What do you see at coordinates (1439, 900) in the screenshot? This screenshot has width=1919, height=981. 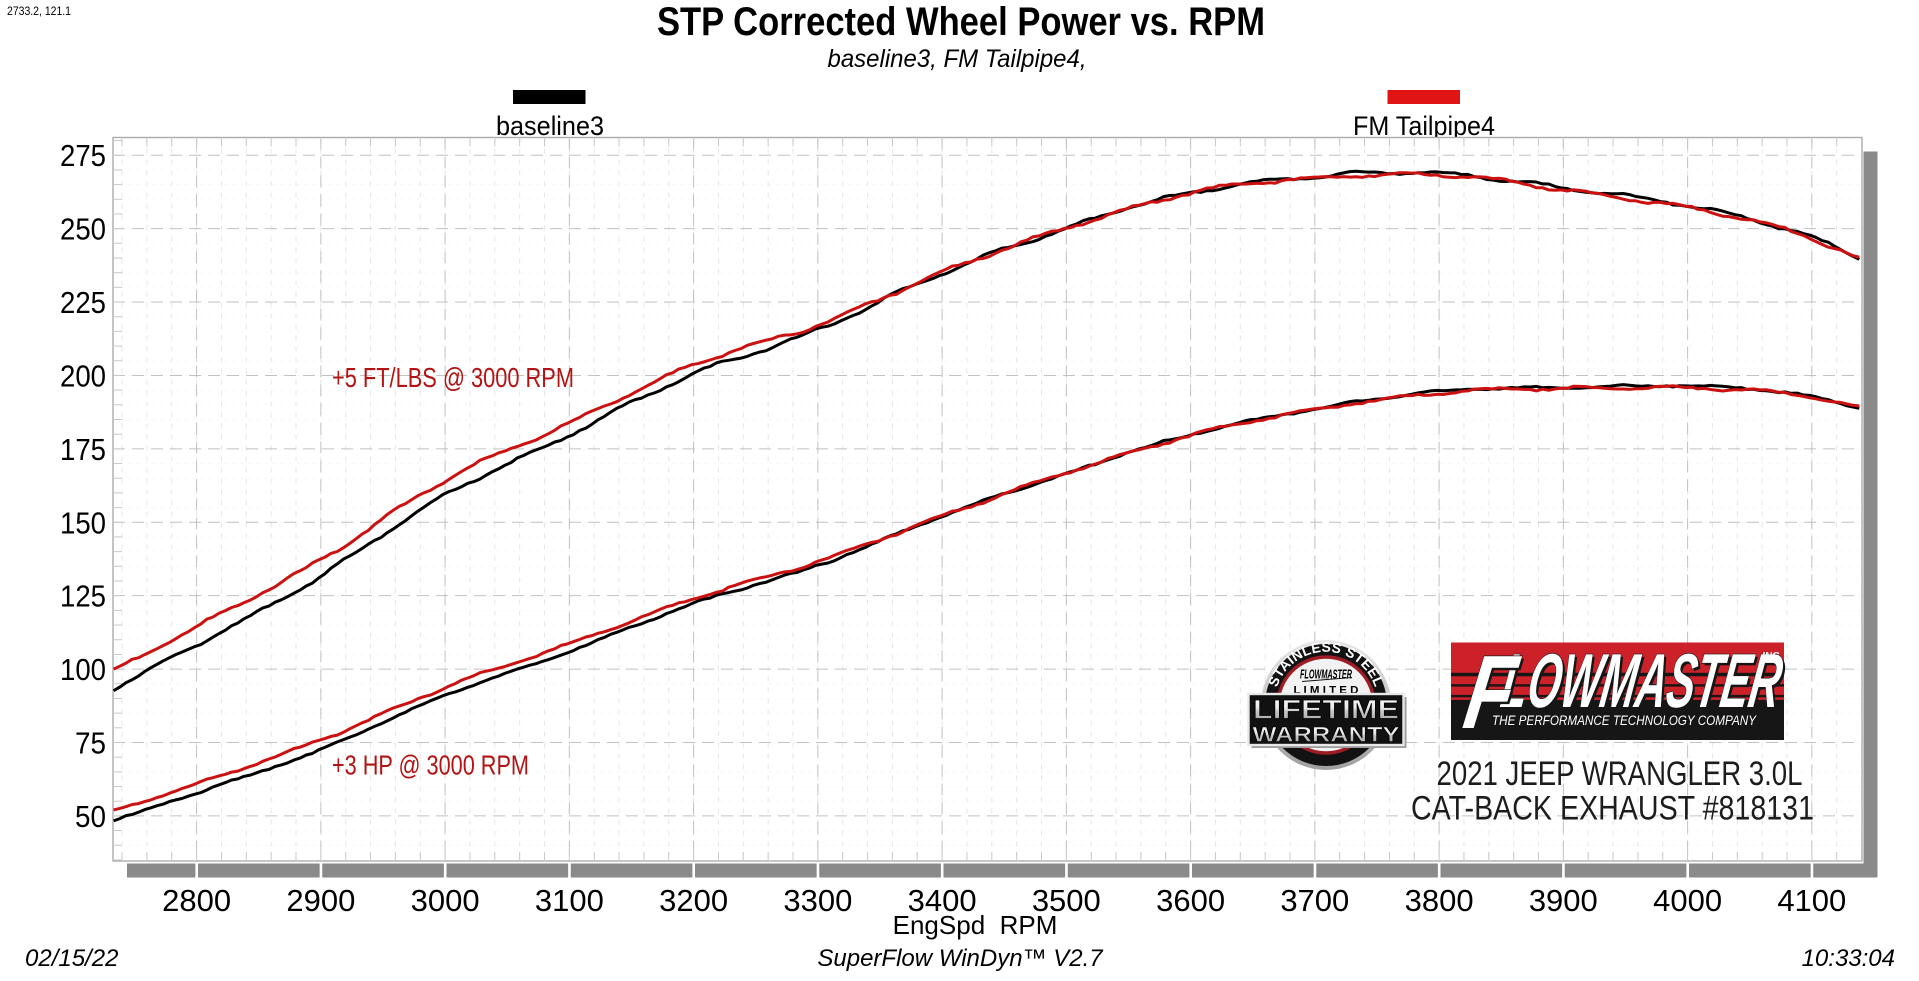 I see `svg-text: 3800` at bounding box center [1439, 900].